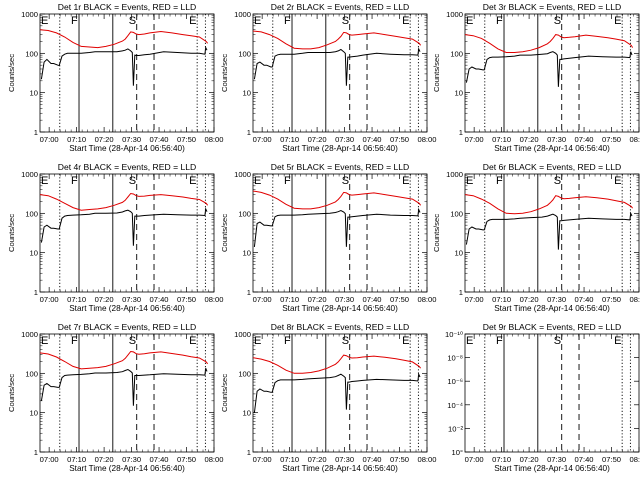  What do you see at coordinates (454, 334) in the screenshot?
I see `y-tick-label: 10⁻¹⁰` at bounding box center [454, 334].